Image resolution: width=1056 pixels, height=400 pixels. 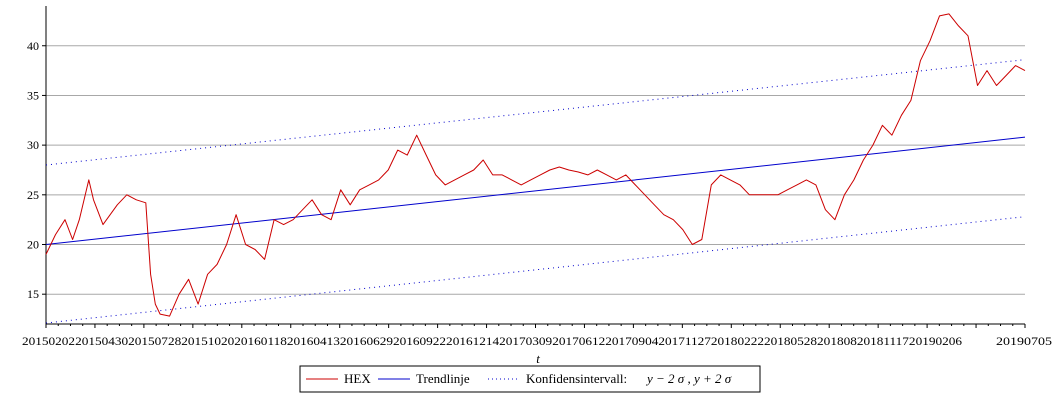 What do you see at coordinates (576, 378) in the screenshot?
I see `legend-ci-label: Konfidensintervall:` at bounding box center [576, 378].